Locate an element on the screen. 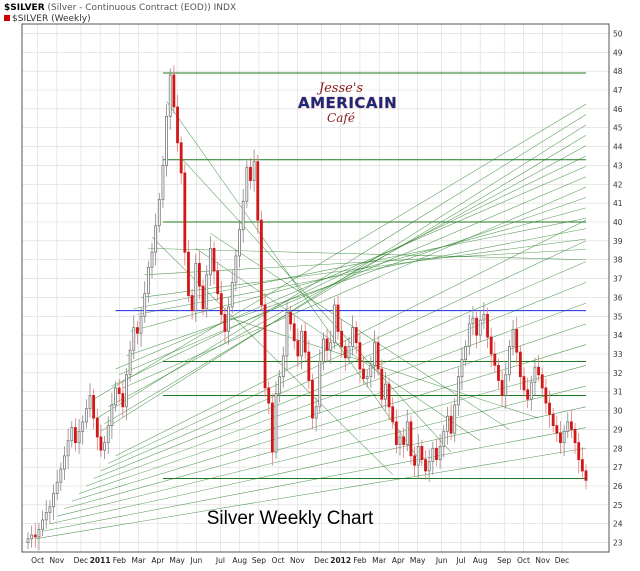 The height and width of the screenshot is (571, 640). y-tick-label: 31 is located at coordinates (618, 392).